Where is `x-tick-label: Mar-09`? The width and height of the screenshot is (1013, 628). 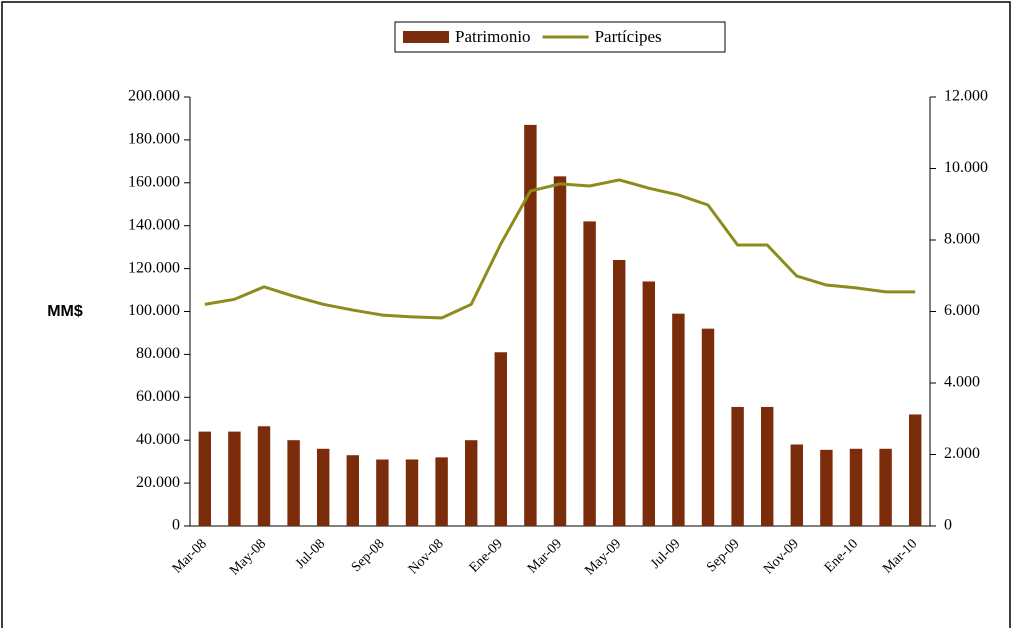
x-tick-label: Mar-09 is located at coordinates (545, 556).